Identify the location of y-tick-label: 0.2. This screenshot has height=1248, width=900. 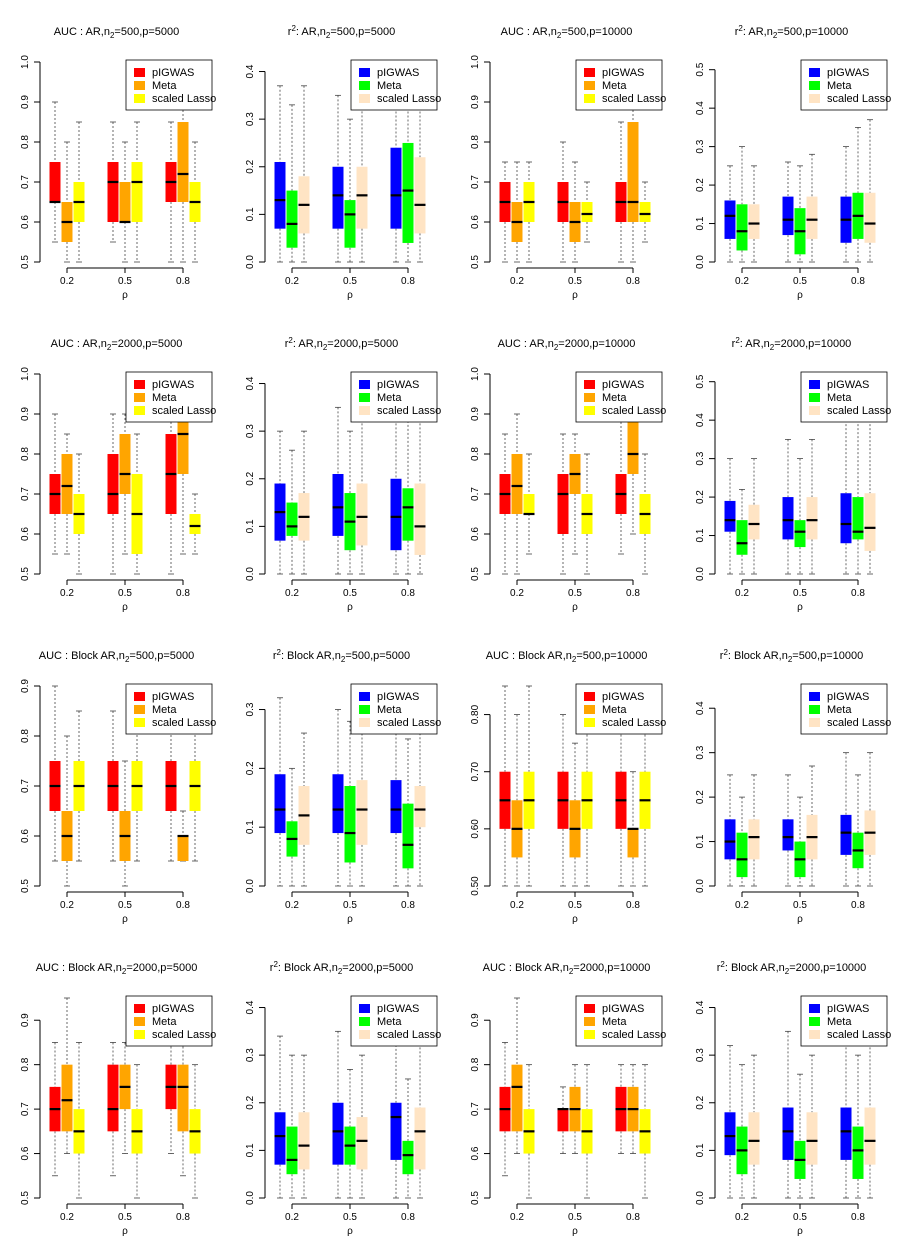
(700, 1102).